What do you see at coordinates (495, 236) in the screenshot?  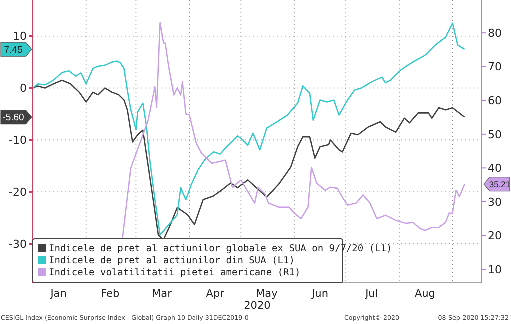 I see `y2-tick-label: 20` at bounding box center [495, 236].